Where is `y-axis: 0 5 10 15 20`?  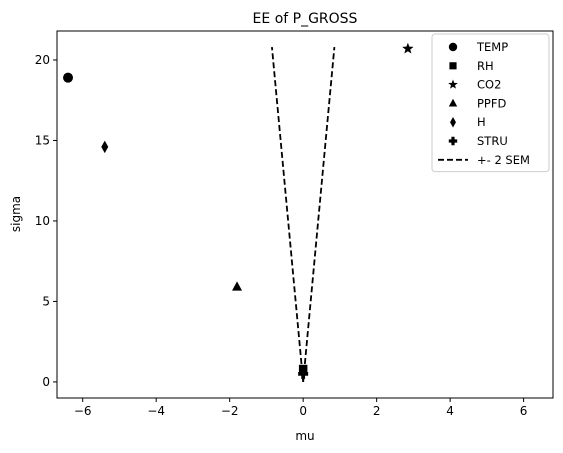
y-axis: 0 5 10 15 20 is located at coordinates (46, 221).